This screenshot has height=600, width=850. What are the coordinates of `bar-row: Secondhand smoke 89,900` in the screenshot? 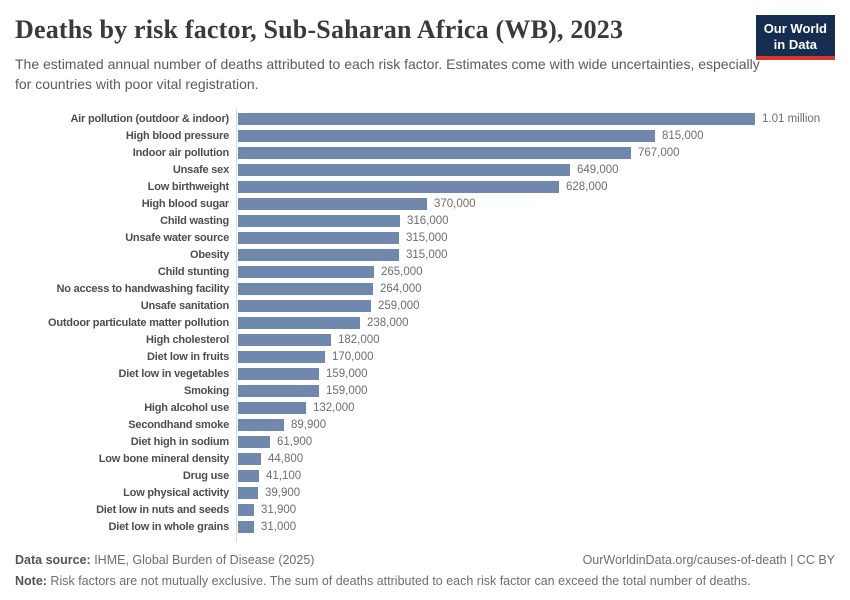 It's located at (425, 425).